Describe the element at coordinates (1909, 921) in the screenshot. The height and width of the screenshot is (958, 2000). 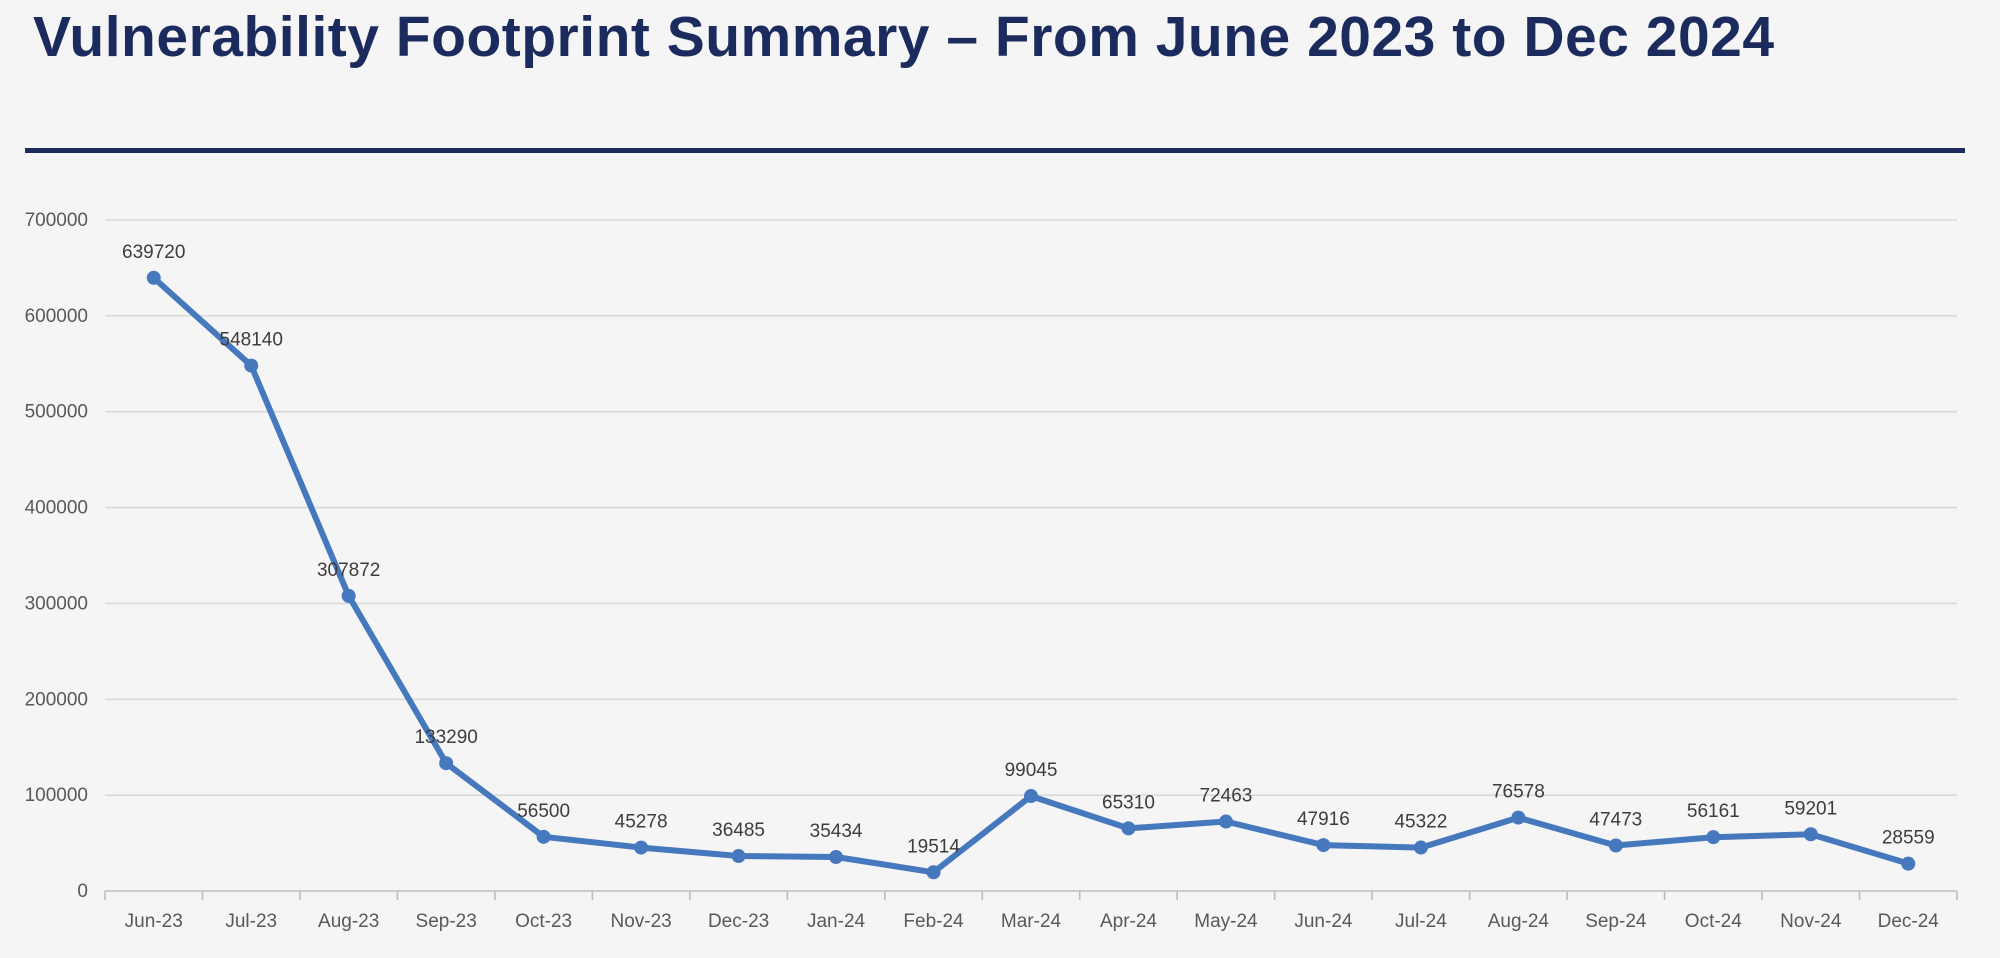
I see `x-axis-label: Dec-24` at that location.